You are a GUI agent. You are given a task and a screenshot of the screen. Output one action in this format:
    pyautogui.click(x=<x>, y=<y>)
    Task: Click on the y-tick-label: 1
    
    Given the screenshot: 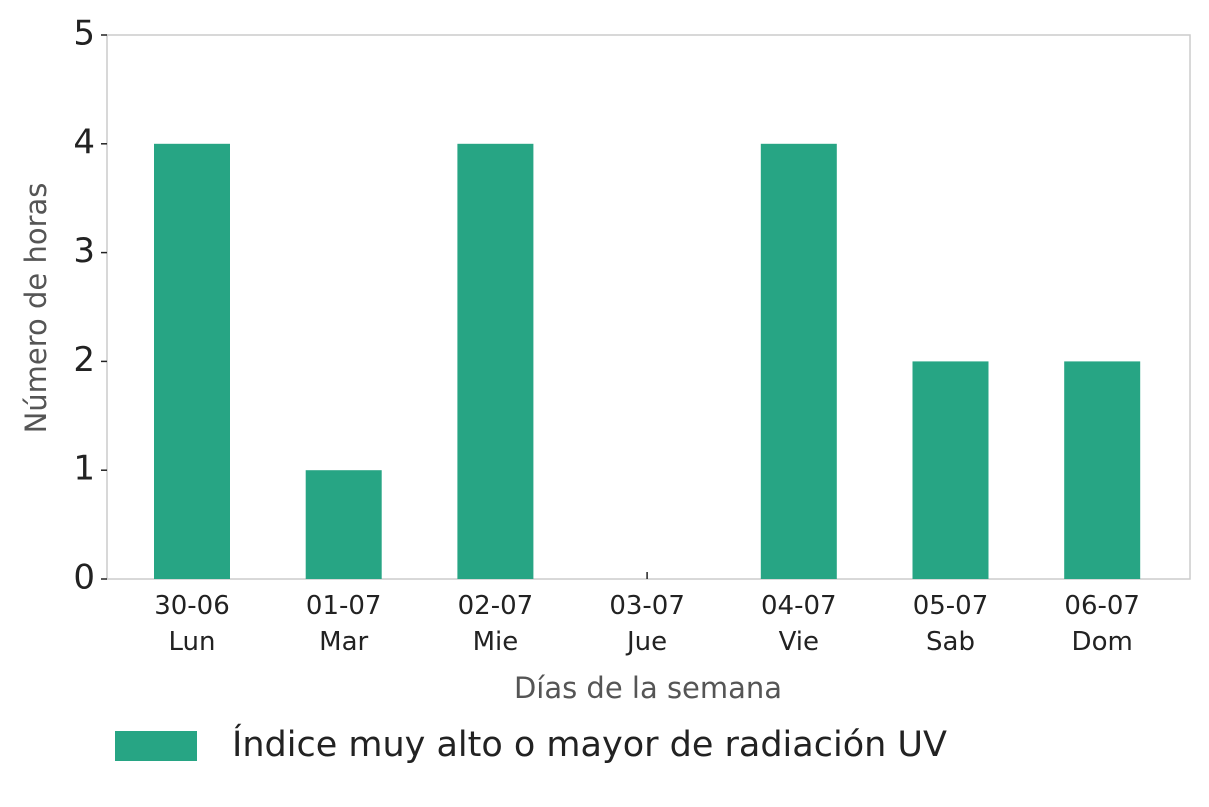 What is the action you would take?
    pyautogui.click(x=84, y=469)
    